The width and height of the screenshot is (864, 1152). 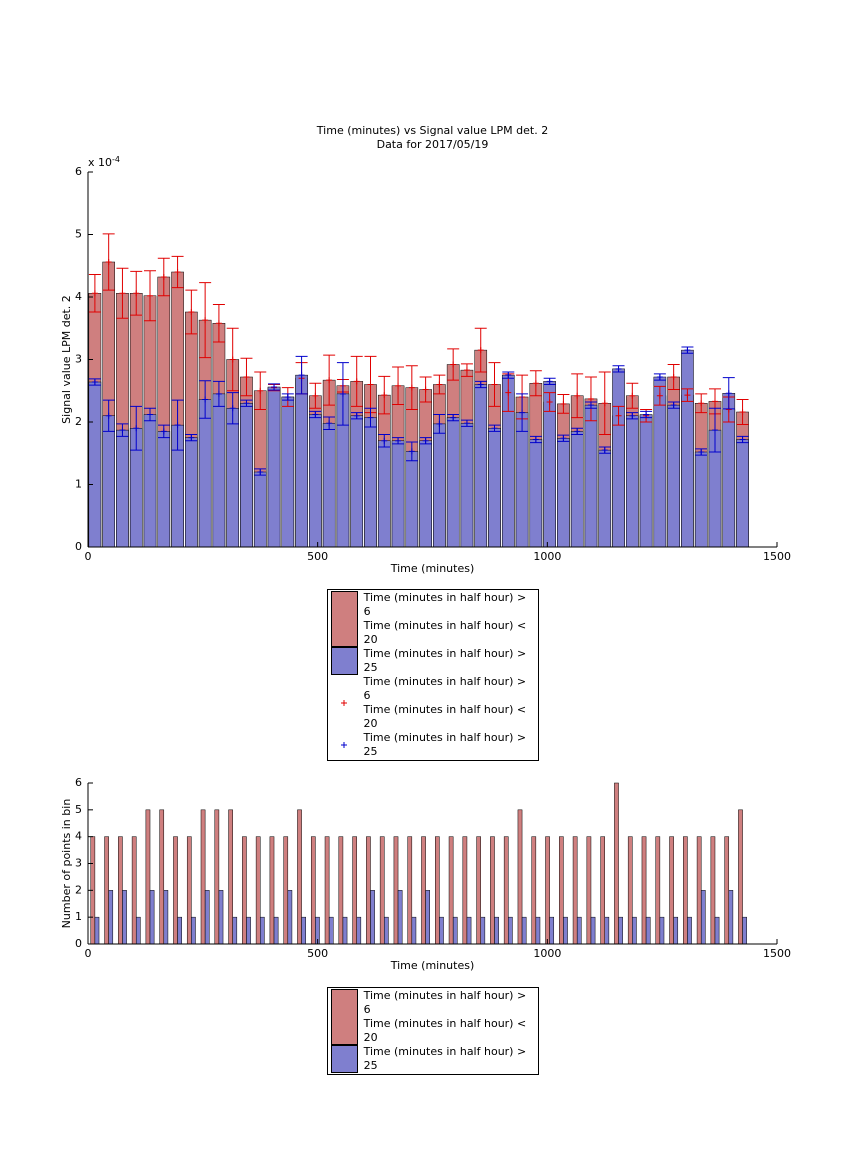 I want to click on y-tick-label: 1, so click(x=78, y=916).